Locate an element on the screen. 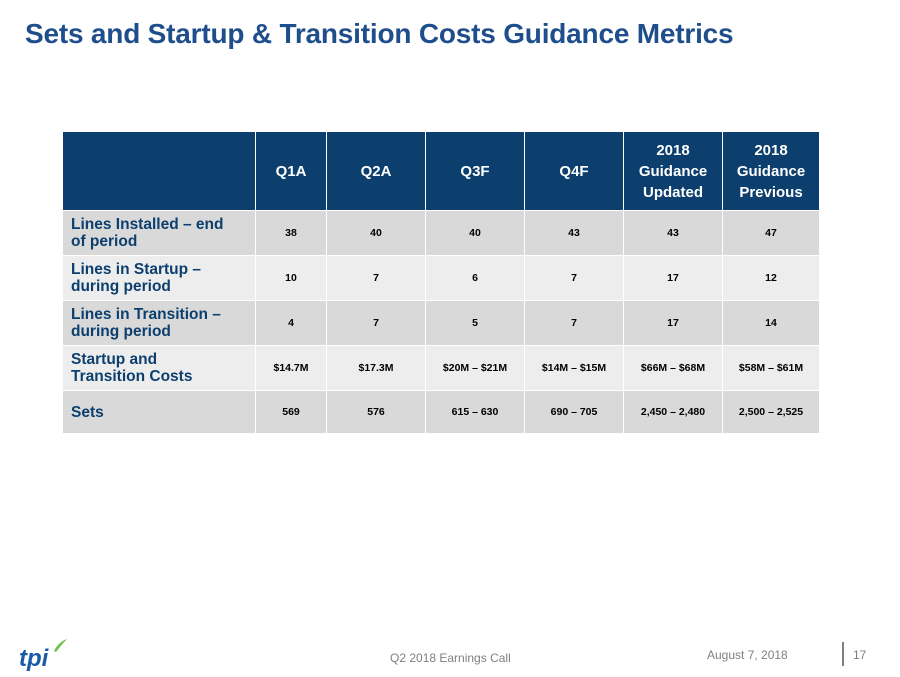 This screenshot has width=900, height=677. column-header-label: Q1A is located at coordinates (291, 171).